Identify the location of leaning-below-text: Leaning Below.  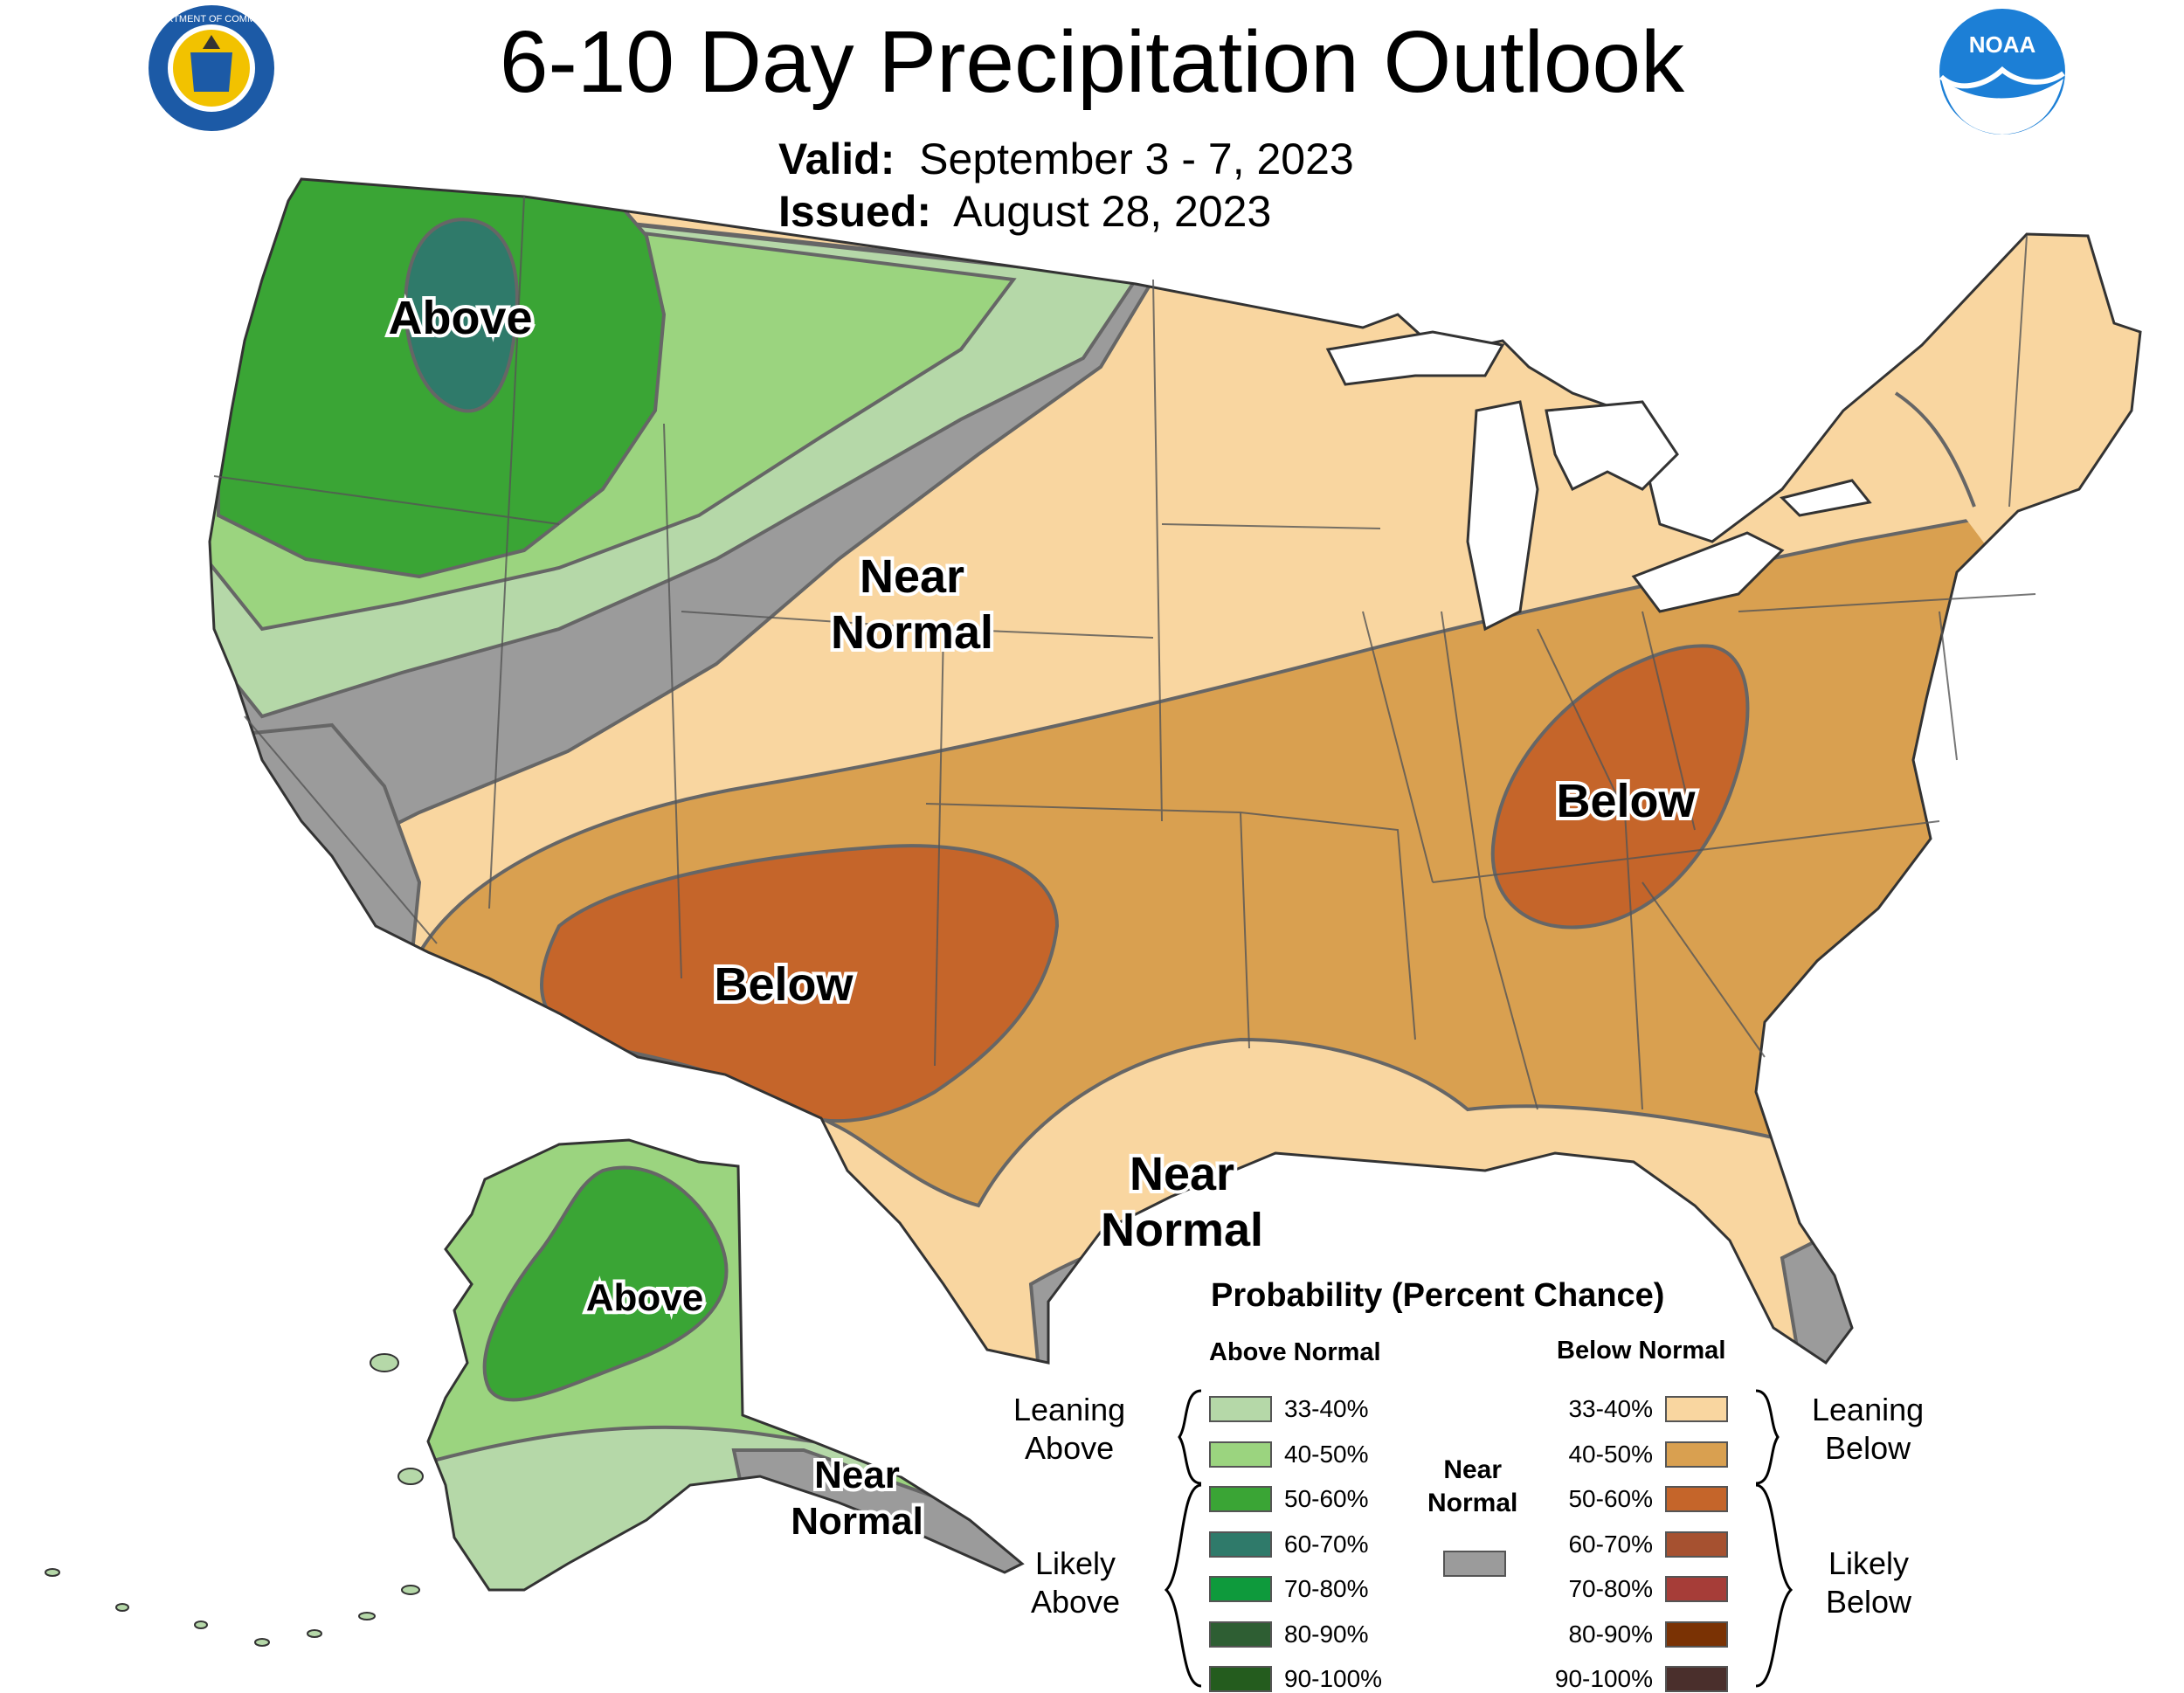
(1868, 1429).